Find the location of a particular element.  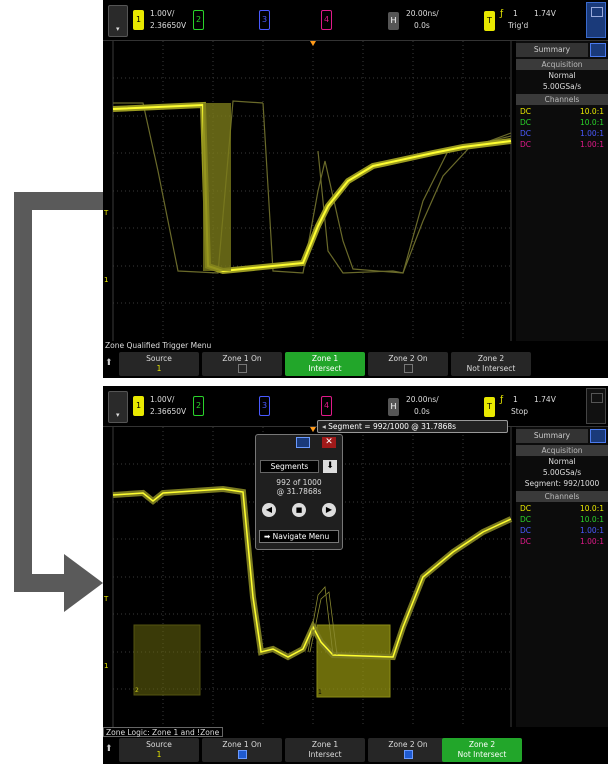

zone2-box is located at coordinates (167, 660).